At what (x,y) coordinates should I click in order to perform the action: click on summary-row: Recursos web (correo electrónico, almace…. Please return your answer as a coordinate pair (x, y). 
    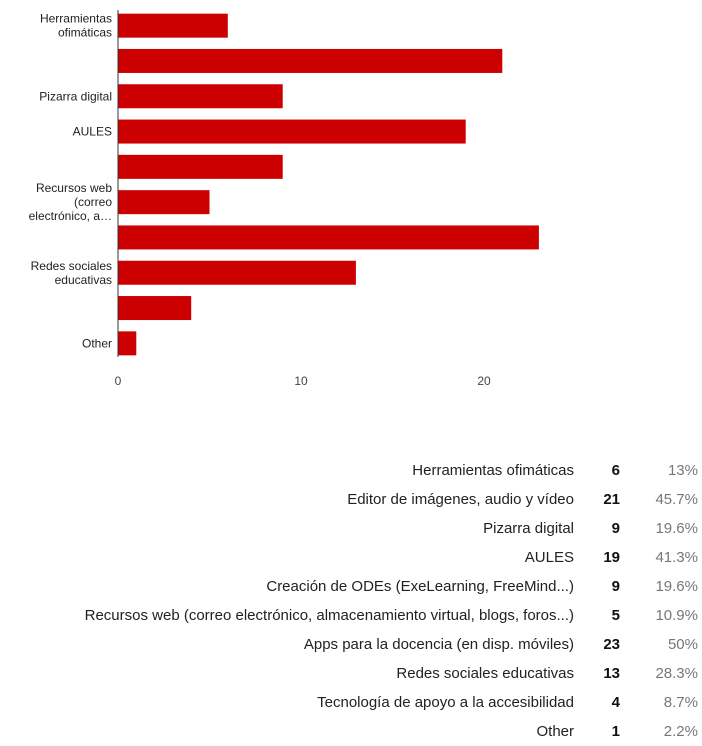
    Looking at the image, I should click on (351, 615).